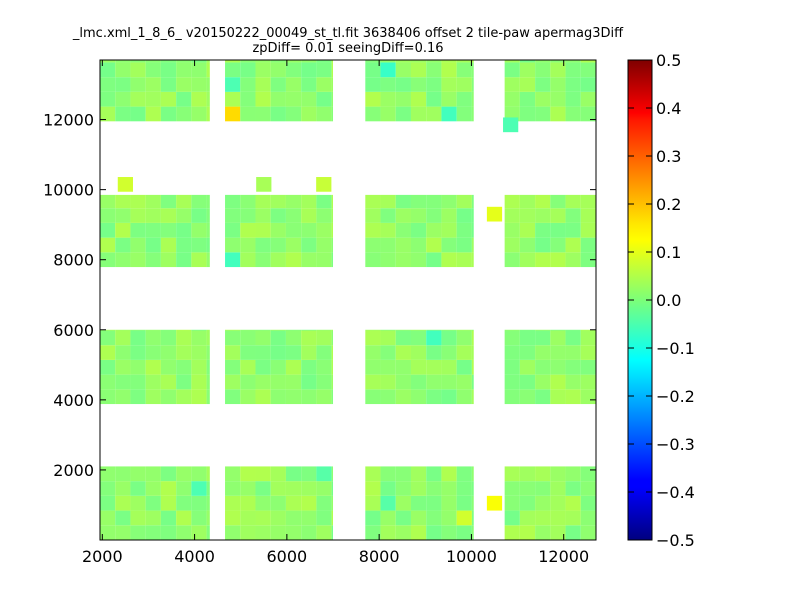  Describe the element at coordinates (675, 540) in the screenshot. I see `colorbar-tick-label: −0.5` at that location.